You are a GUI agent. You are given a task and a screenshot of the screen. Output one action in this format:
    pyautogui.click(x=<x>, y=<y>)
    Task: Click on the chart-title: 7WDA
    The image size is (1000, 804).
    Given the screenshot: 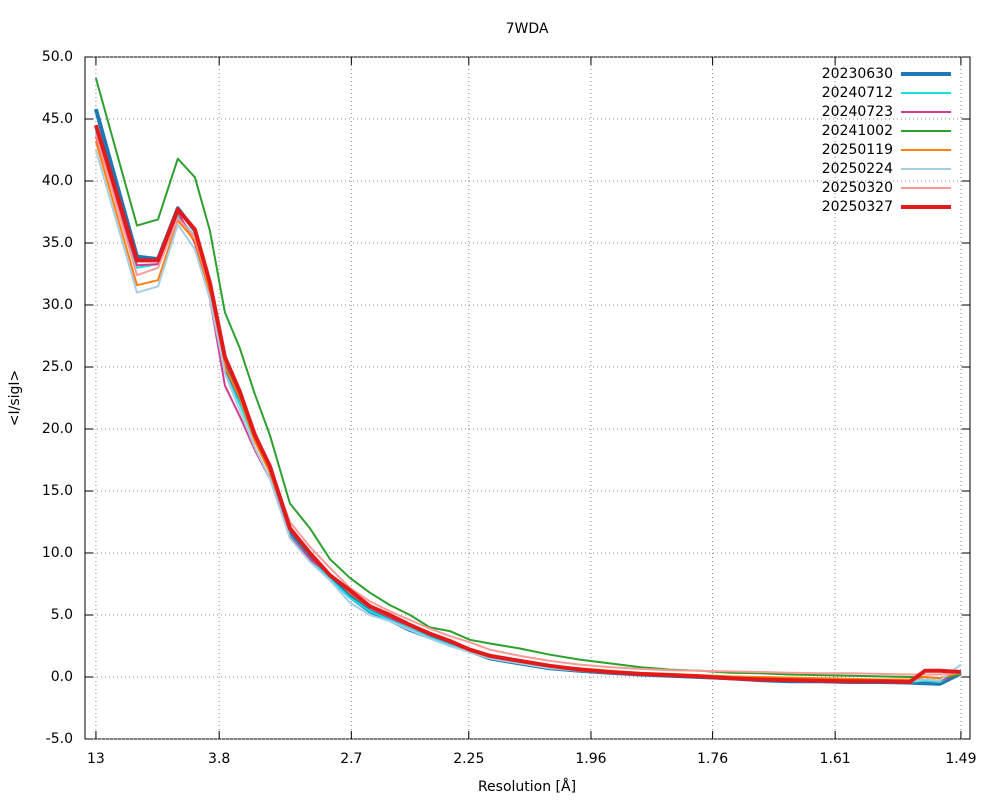 What is the action you would take?
    pyautogui.click(x=527, y=29)
    